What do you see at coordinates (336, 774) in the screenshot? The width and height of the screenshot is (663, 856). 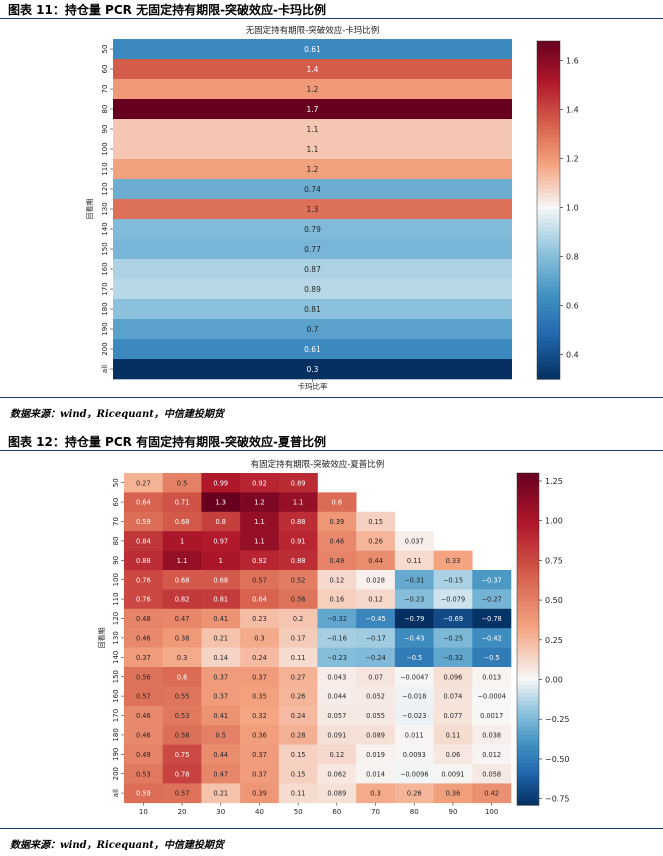 I see `cell-value-label: 0.062` at bounding box center [336, 774].